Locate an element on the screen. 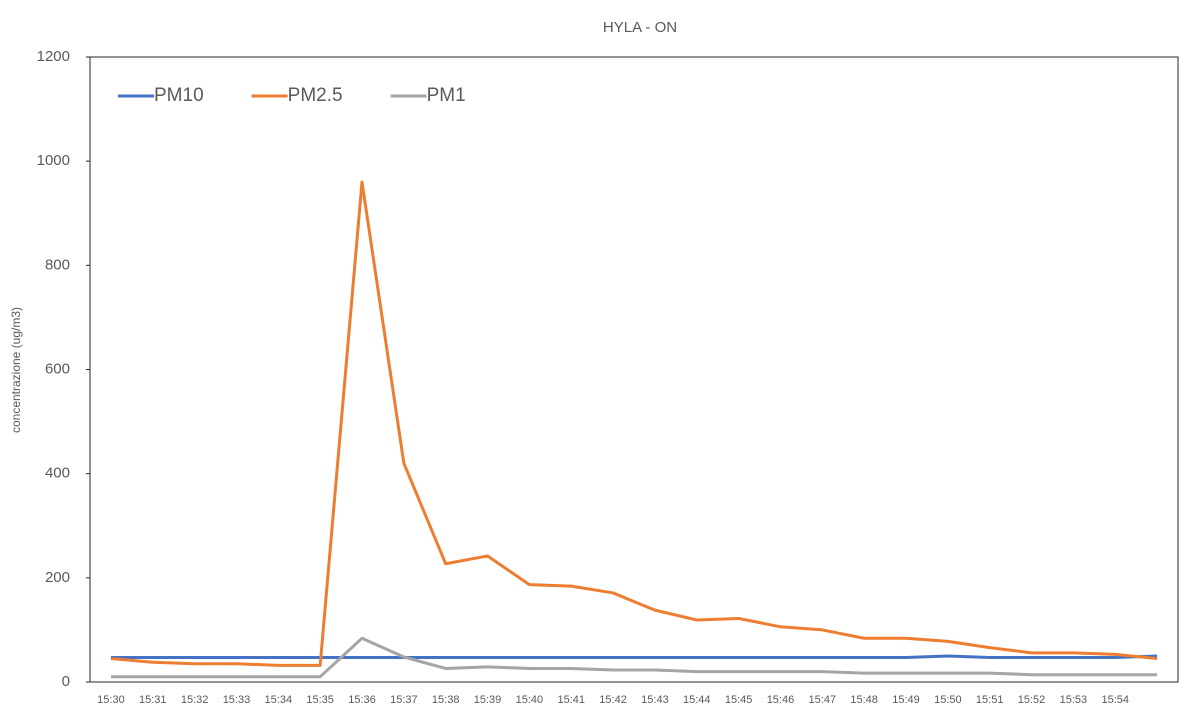 Image resolution: width=1186 pixels, height=708 pixels. y-tick-label: 400 is located at coordinates (57, 473).